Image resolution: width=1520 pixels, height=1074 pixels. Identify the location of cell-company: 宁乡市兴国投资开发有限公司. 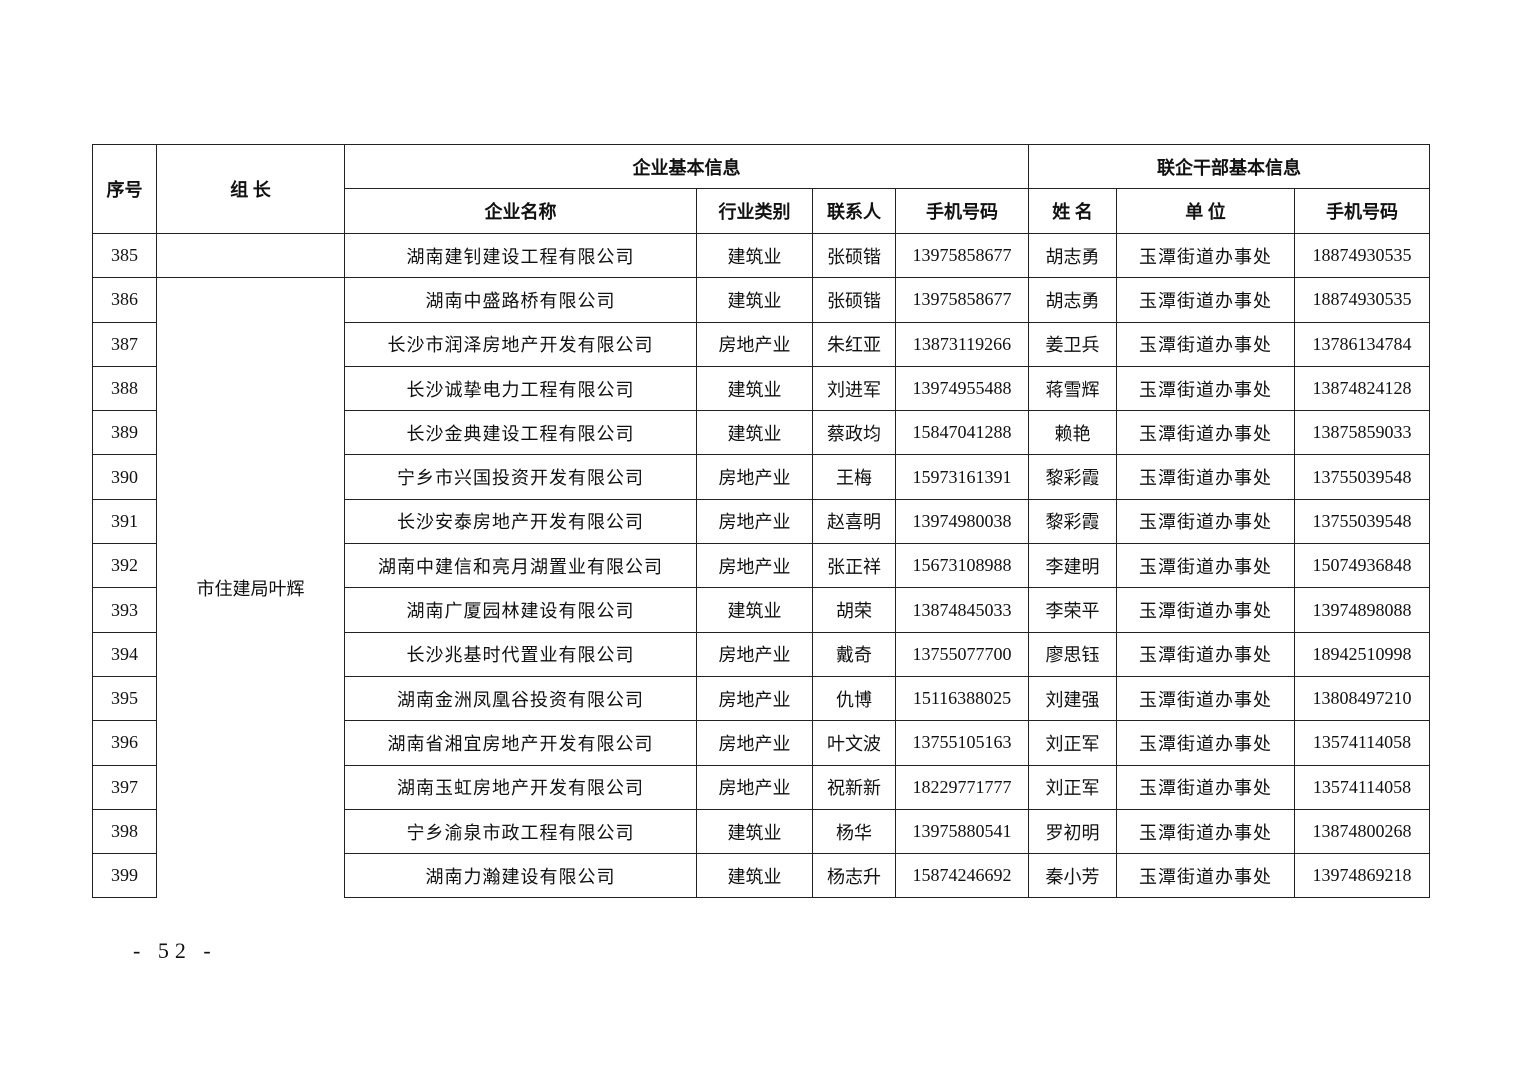
(520, 477).